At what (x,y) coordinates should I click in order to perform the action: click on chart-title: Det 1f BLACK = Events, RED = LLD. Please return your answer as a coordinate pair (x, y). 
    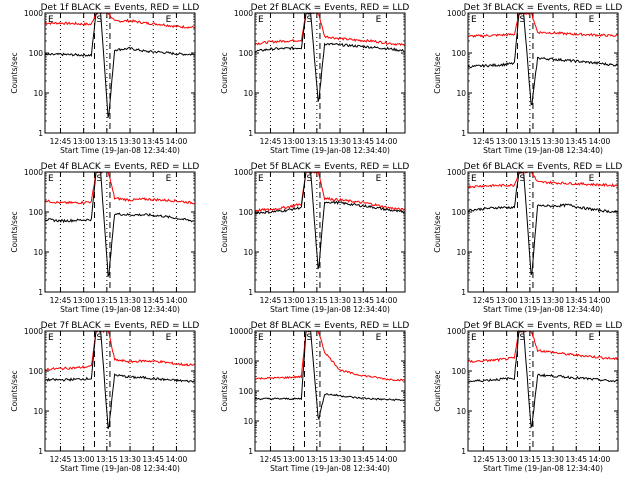
    Looking at the image, I should click on (120, 8).